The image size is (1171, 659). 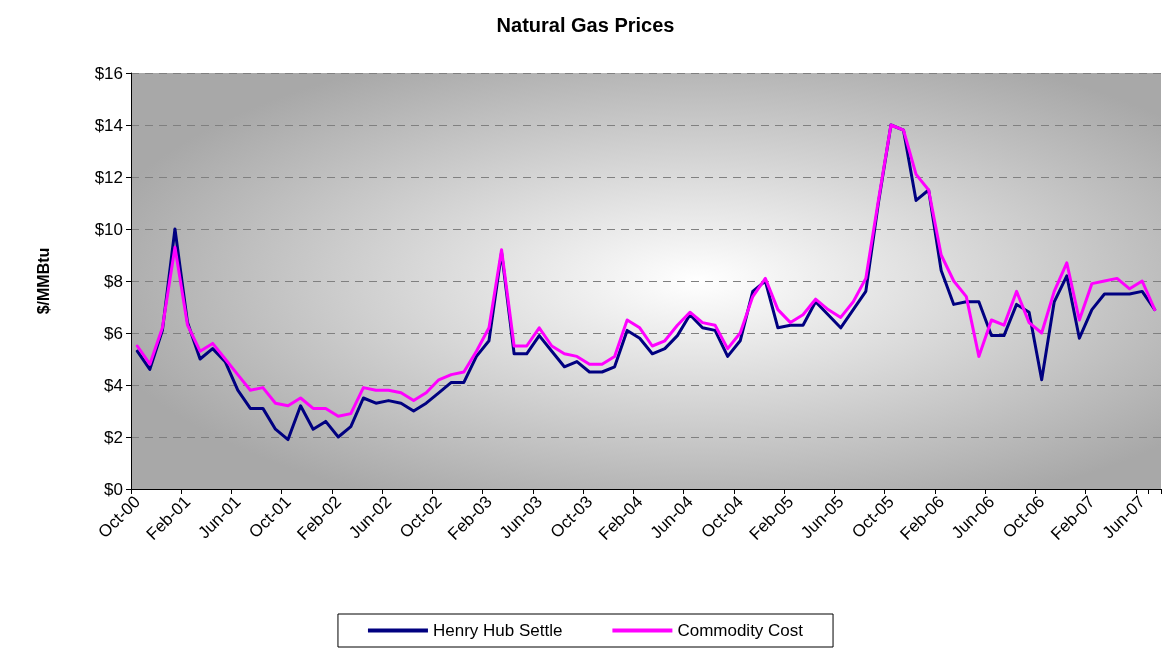 I want to click on y-tick-label: $14, so click(x=108, y=125).